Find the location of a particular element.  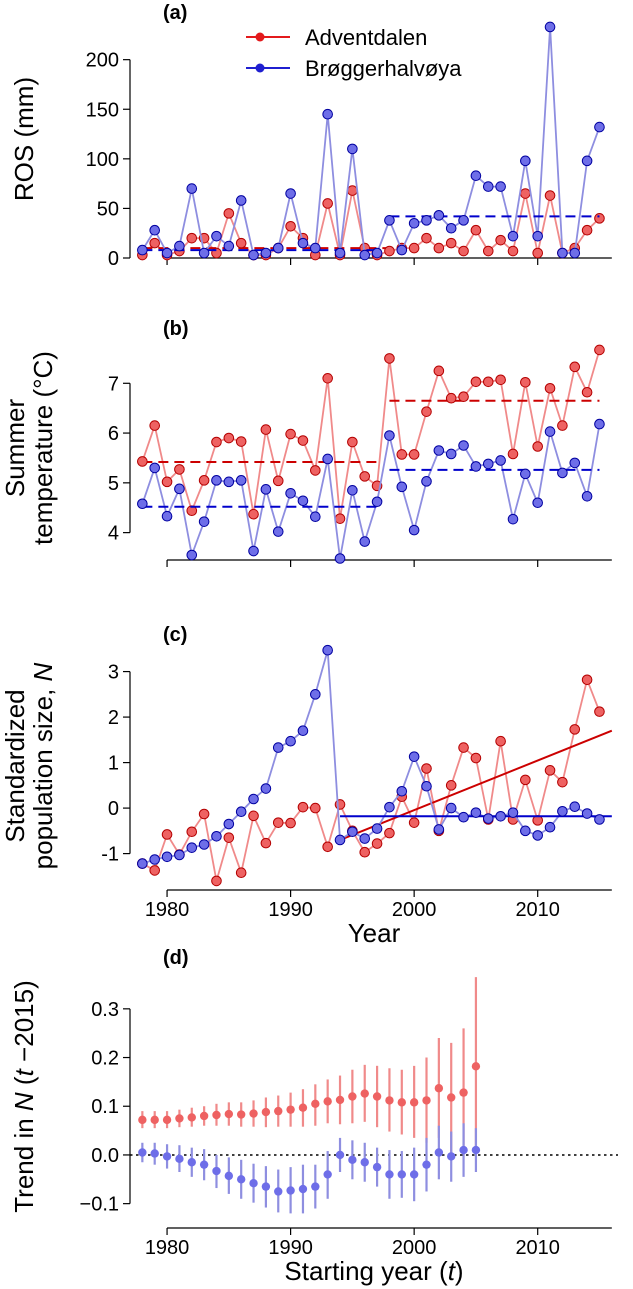

x-axis-label: Year is located at coordinates (374, 933).